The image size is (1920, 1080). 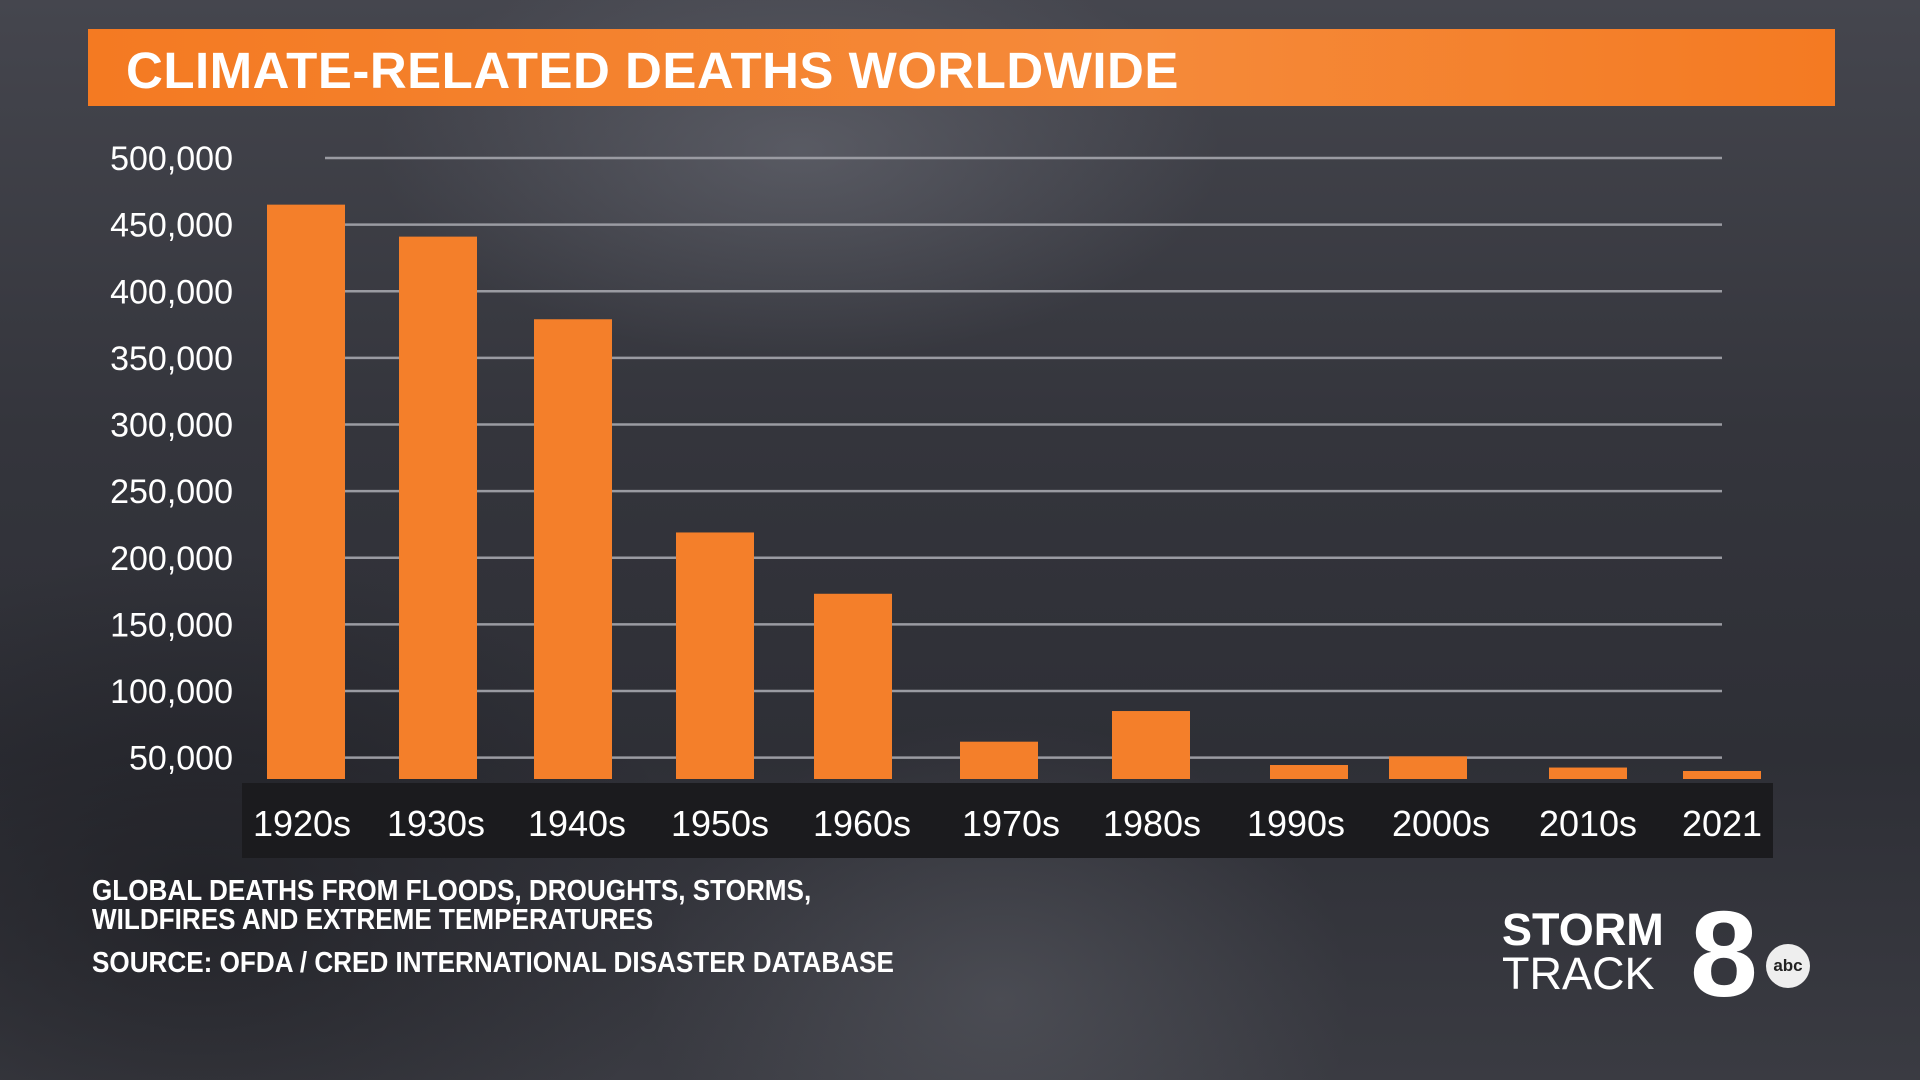 I want to click on storm-track-8-logo: STORM TRACK 8 abc, so click(x=1660, y=954).